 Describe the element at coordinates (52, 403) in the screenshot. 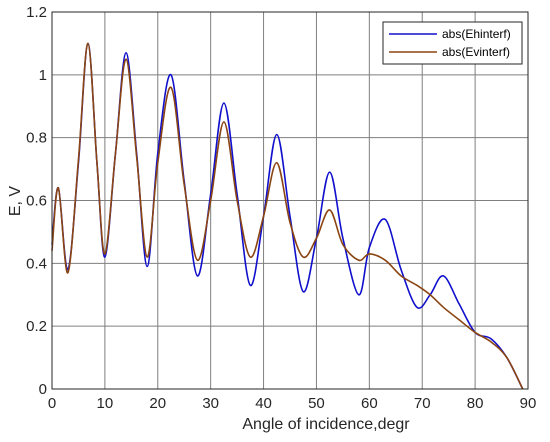

I see `x-tick-label: 0` at that location.